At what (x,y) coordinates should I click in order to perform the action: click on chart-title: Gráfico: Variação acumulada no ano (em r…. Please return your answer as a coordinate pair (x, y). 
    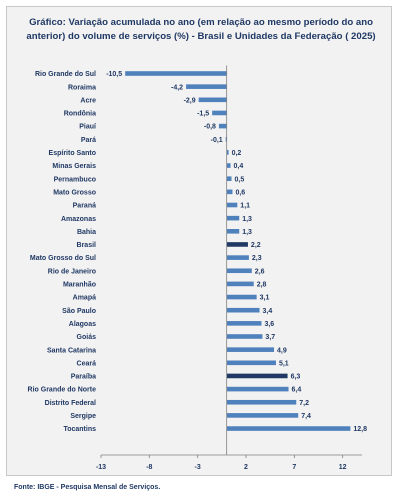
    Looking at the image, I should click on (201, 29).